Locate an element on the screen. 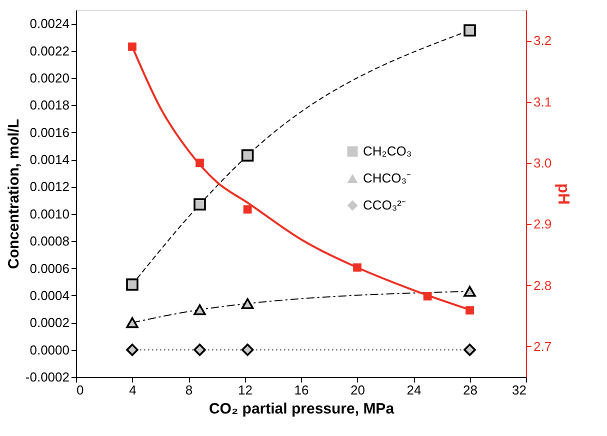 This screenshot has height=436, width=607. x-tick-label: 16 is located at coordinates (301, 390).